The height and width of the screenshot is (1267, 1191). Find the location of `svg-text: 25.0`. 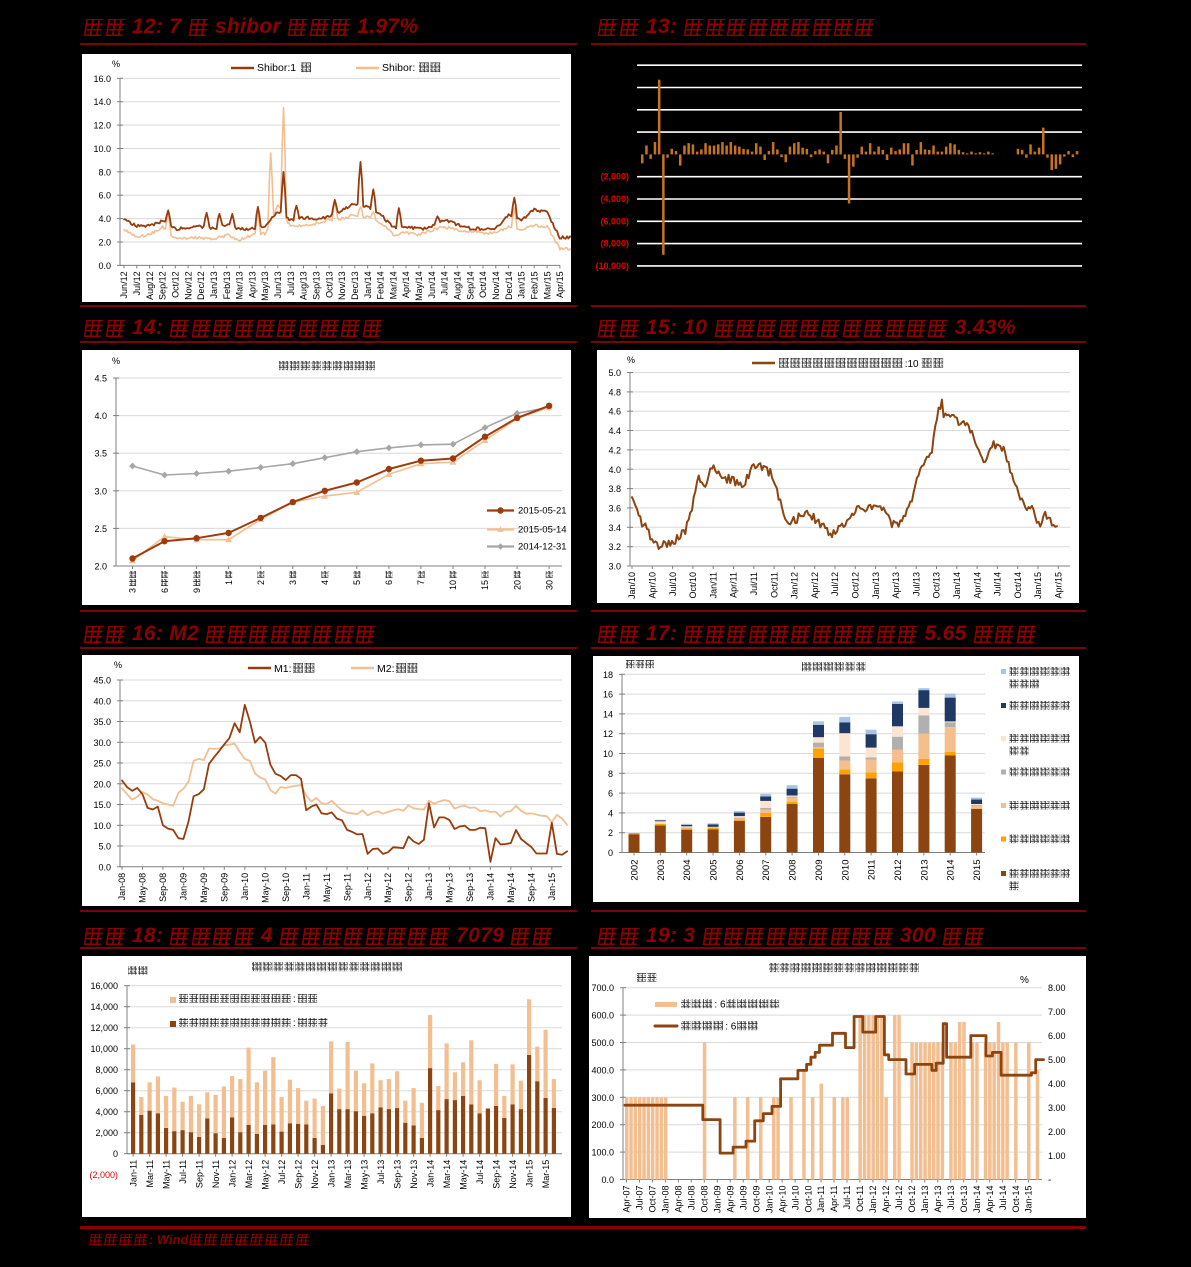

svg-text: 25.0 is located at coordinates (102, 764).